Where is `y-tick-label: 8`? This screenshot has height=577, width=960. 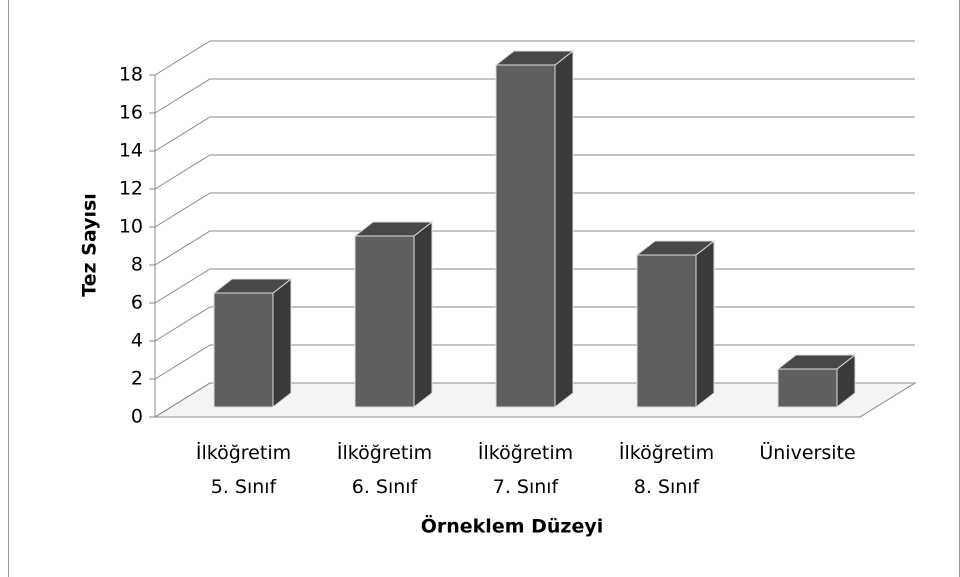
y-tick-label: 8 is located at coordinates (137, 265).